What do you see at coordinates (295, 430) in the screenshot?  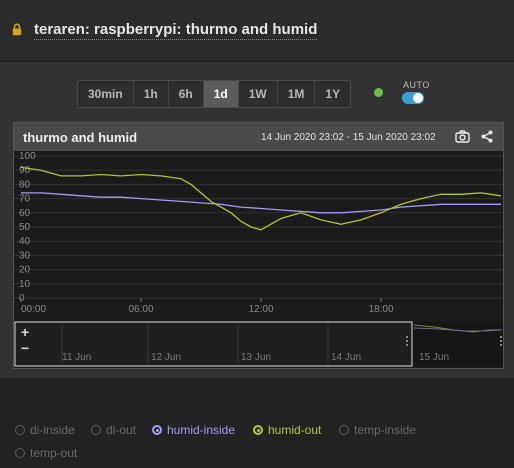 I see `legend-label: humid-out` at bounding box center [295, 430].